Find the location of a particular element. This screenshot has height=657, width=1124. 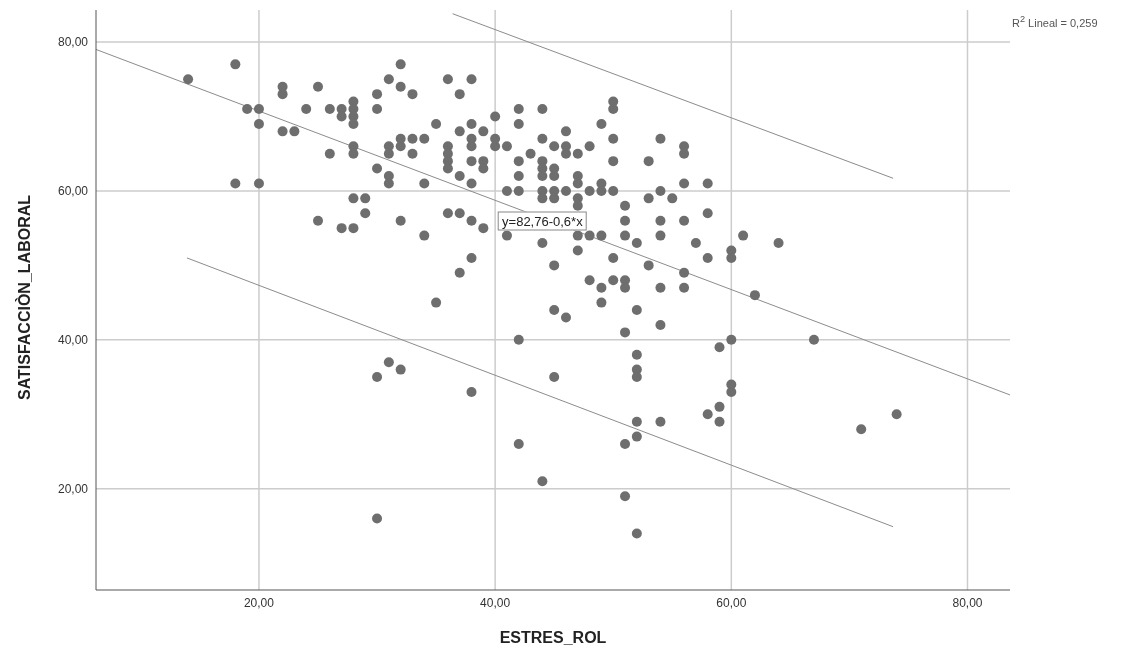

y-axis-title: SATISFACCIÒN_LABORAL is located at coordinates (23, 297).